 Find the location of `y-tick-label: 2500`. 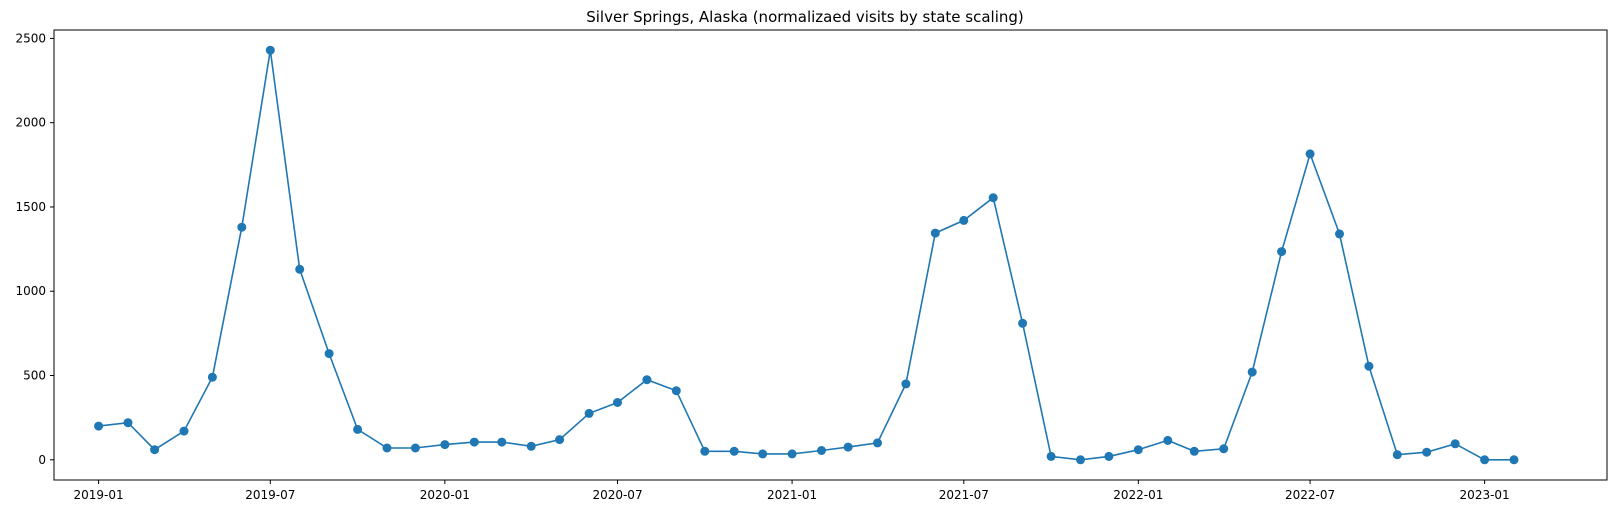

y-tick-label: 2500 is located at coordinates (30, 38).